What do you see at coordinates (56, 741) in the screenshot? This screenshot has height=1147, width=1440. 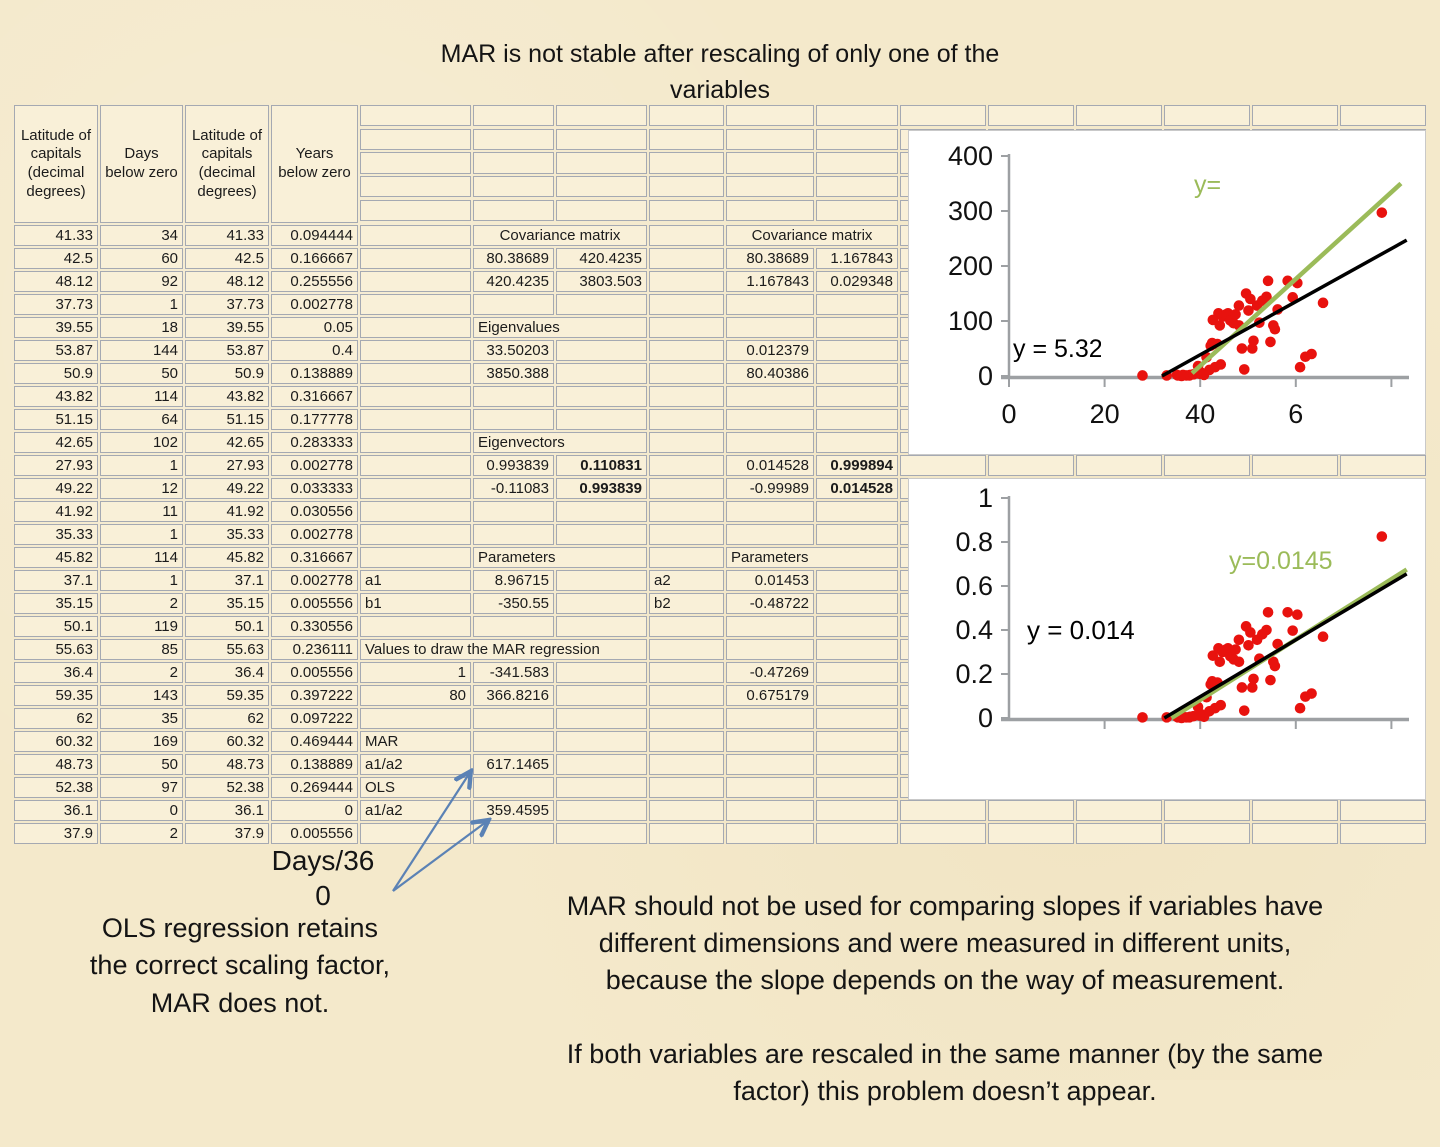 I see `spreadsheet-cell: 60.32` at bounding box center [56, 741].